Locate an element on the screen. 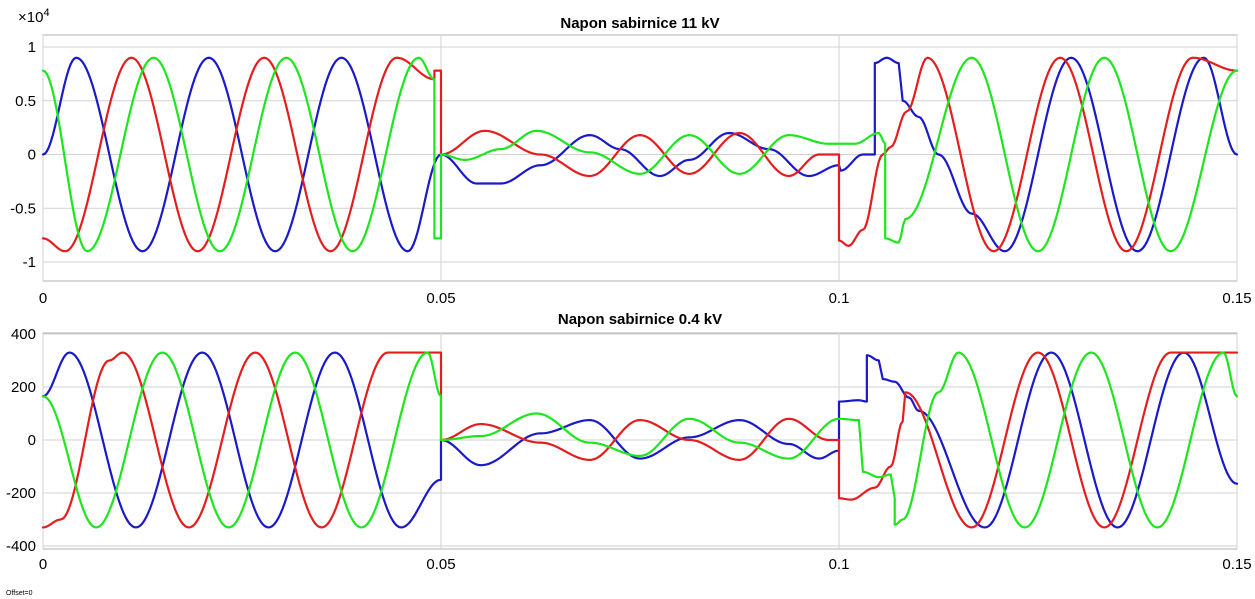  y-tick-label: -0.5 is located at coordinates (23, 208).